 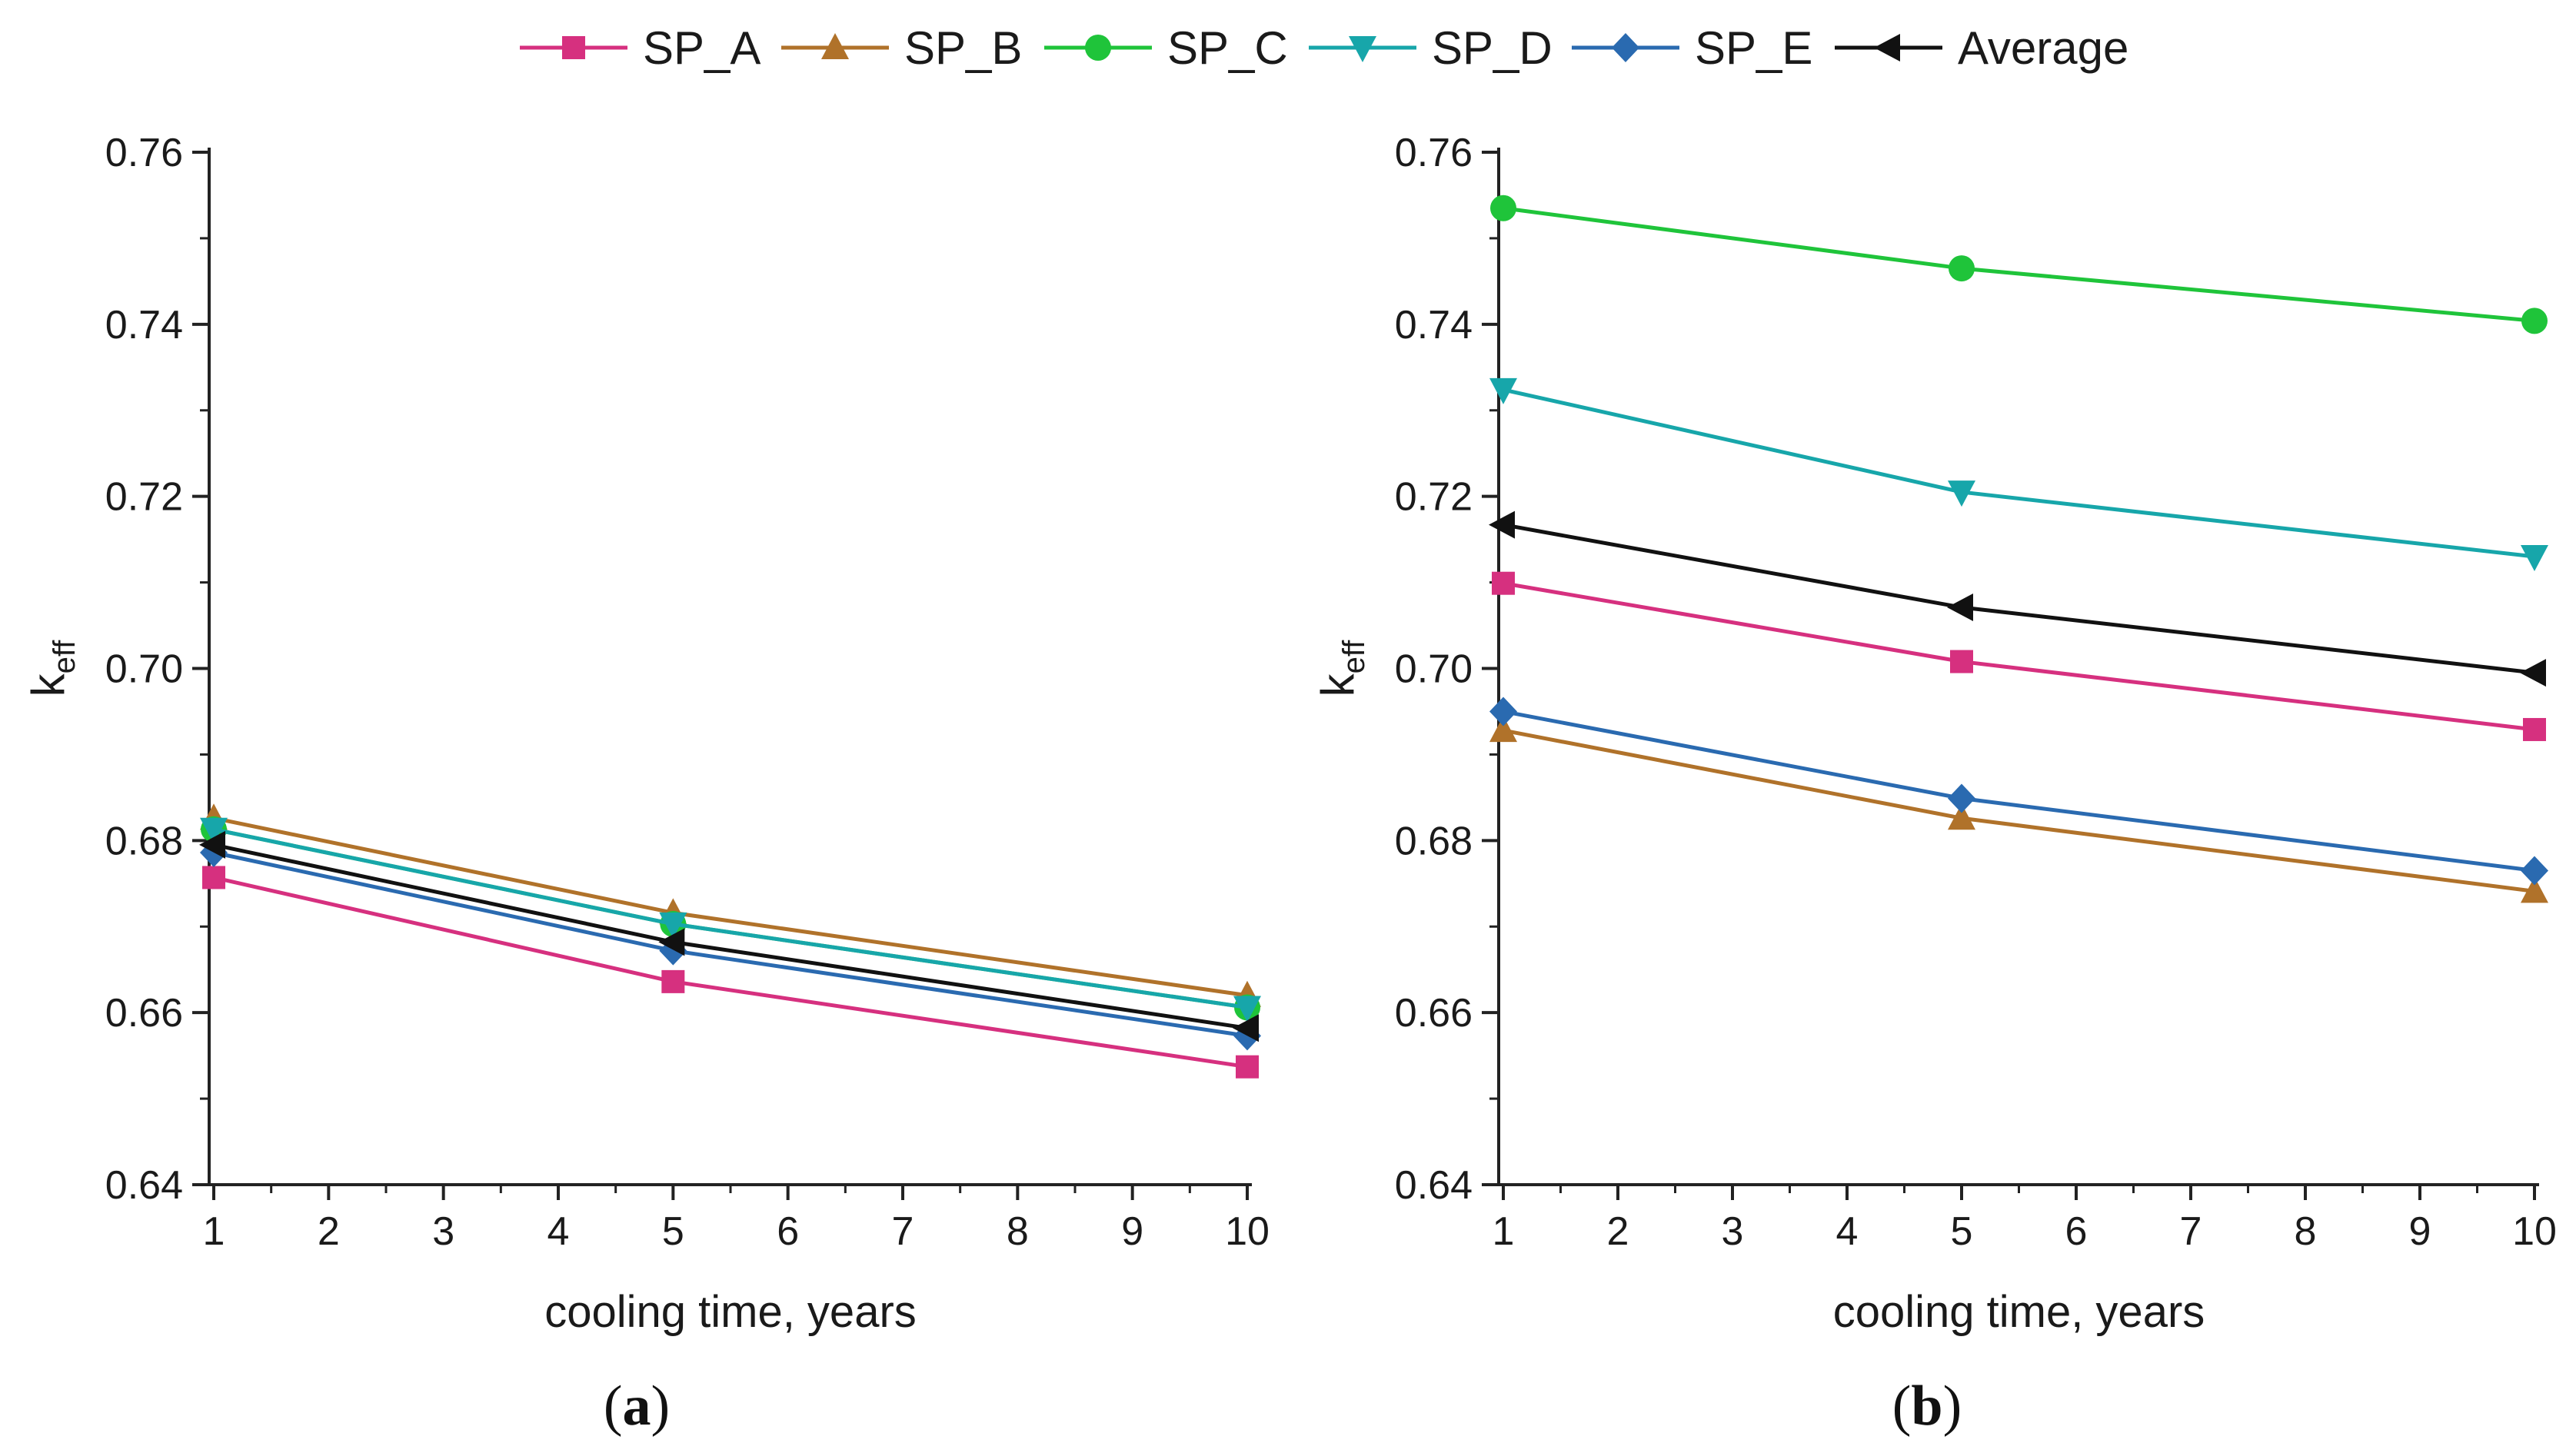 I want to click on panel-label: (a), so click(x=637, y=1407).